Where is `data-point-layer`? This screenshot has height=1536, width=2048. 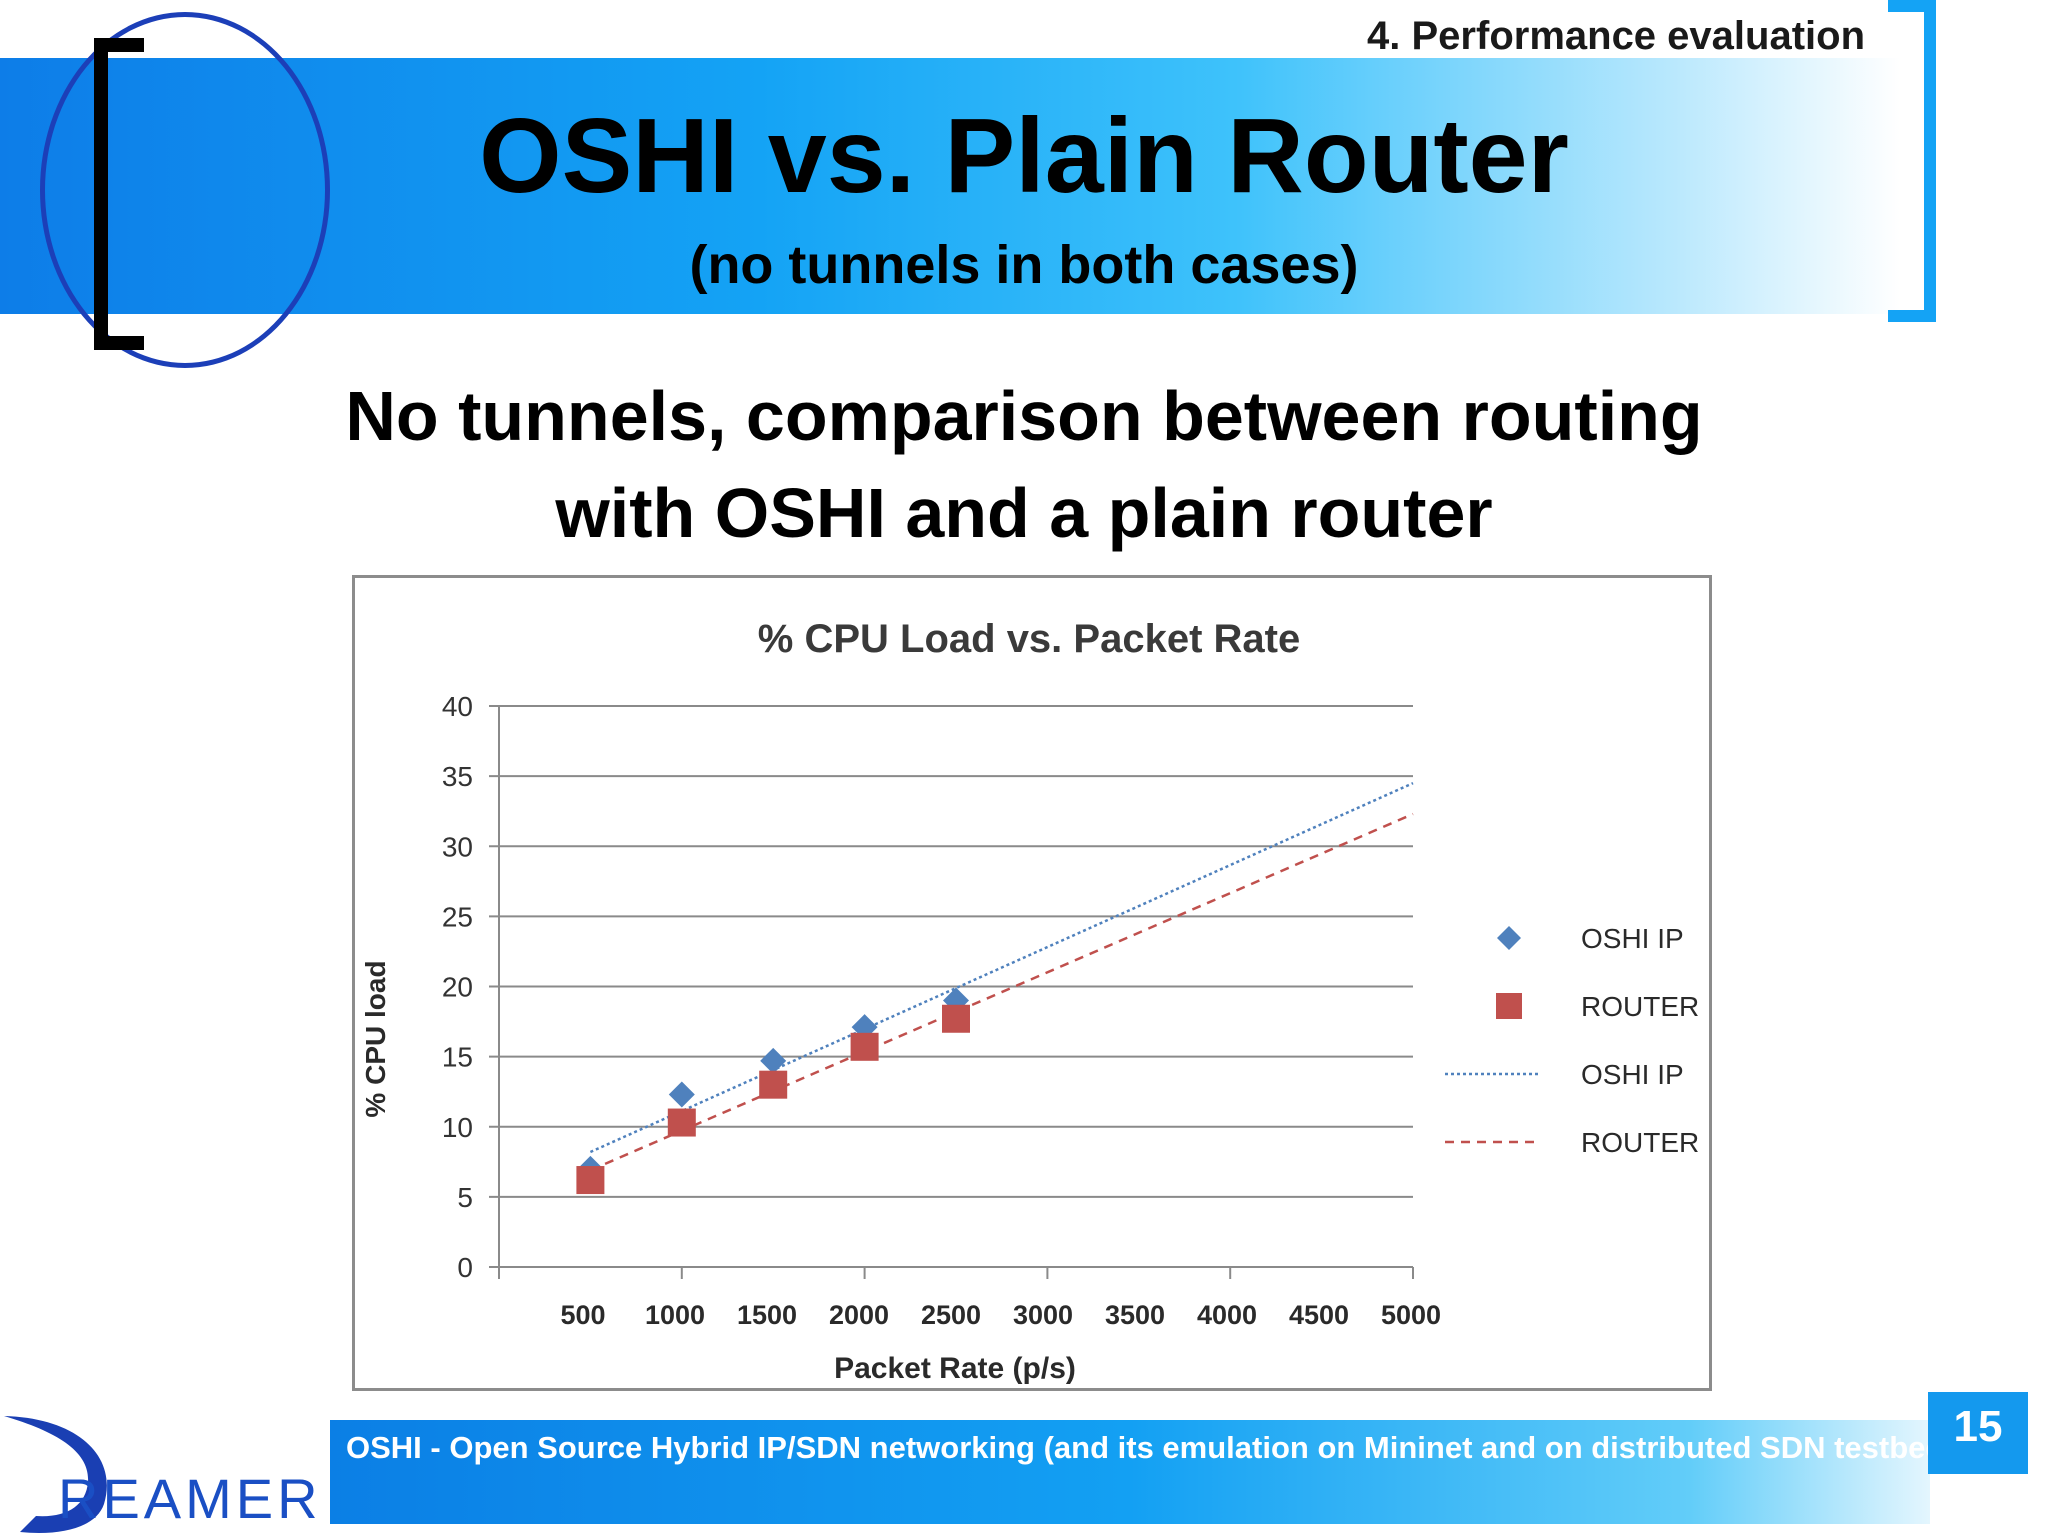 data-point-layer is located at coordinates (773, 1091).